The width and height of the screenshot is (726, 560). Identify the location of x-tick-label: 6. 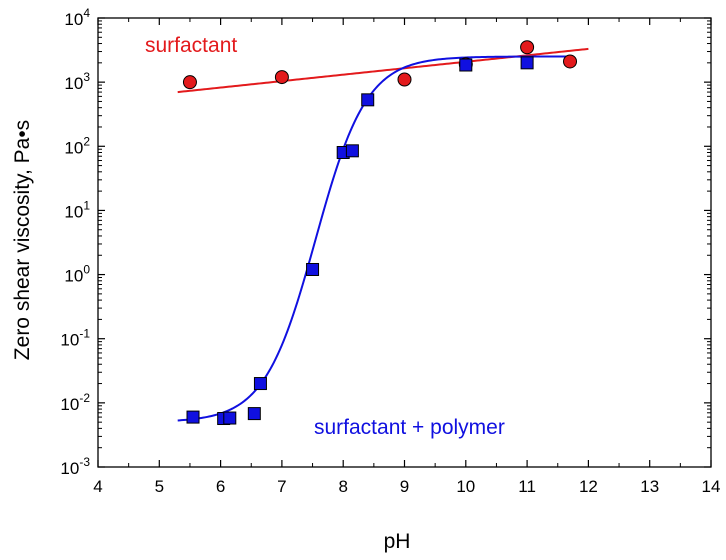
(220, 486).